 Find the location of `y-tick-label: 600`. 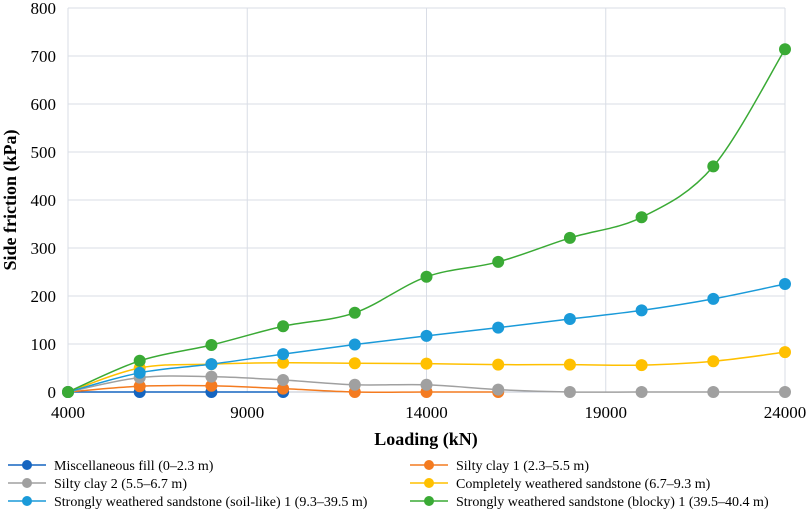

y-tick-label: 600 is located at coordinates (44, 104).